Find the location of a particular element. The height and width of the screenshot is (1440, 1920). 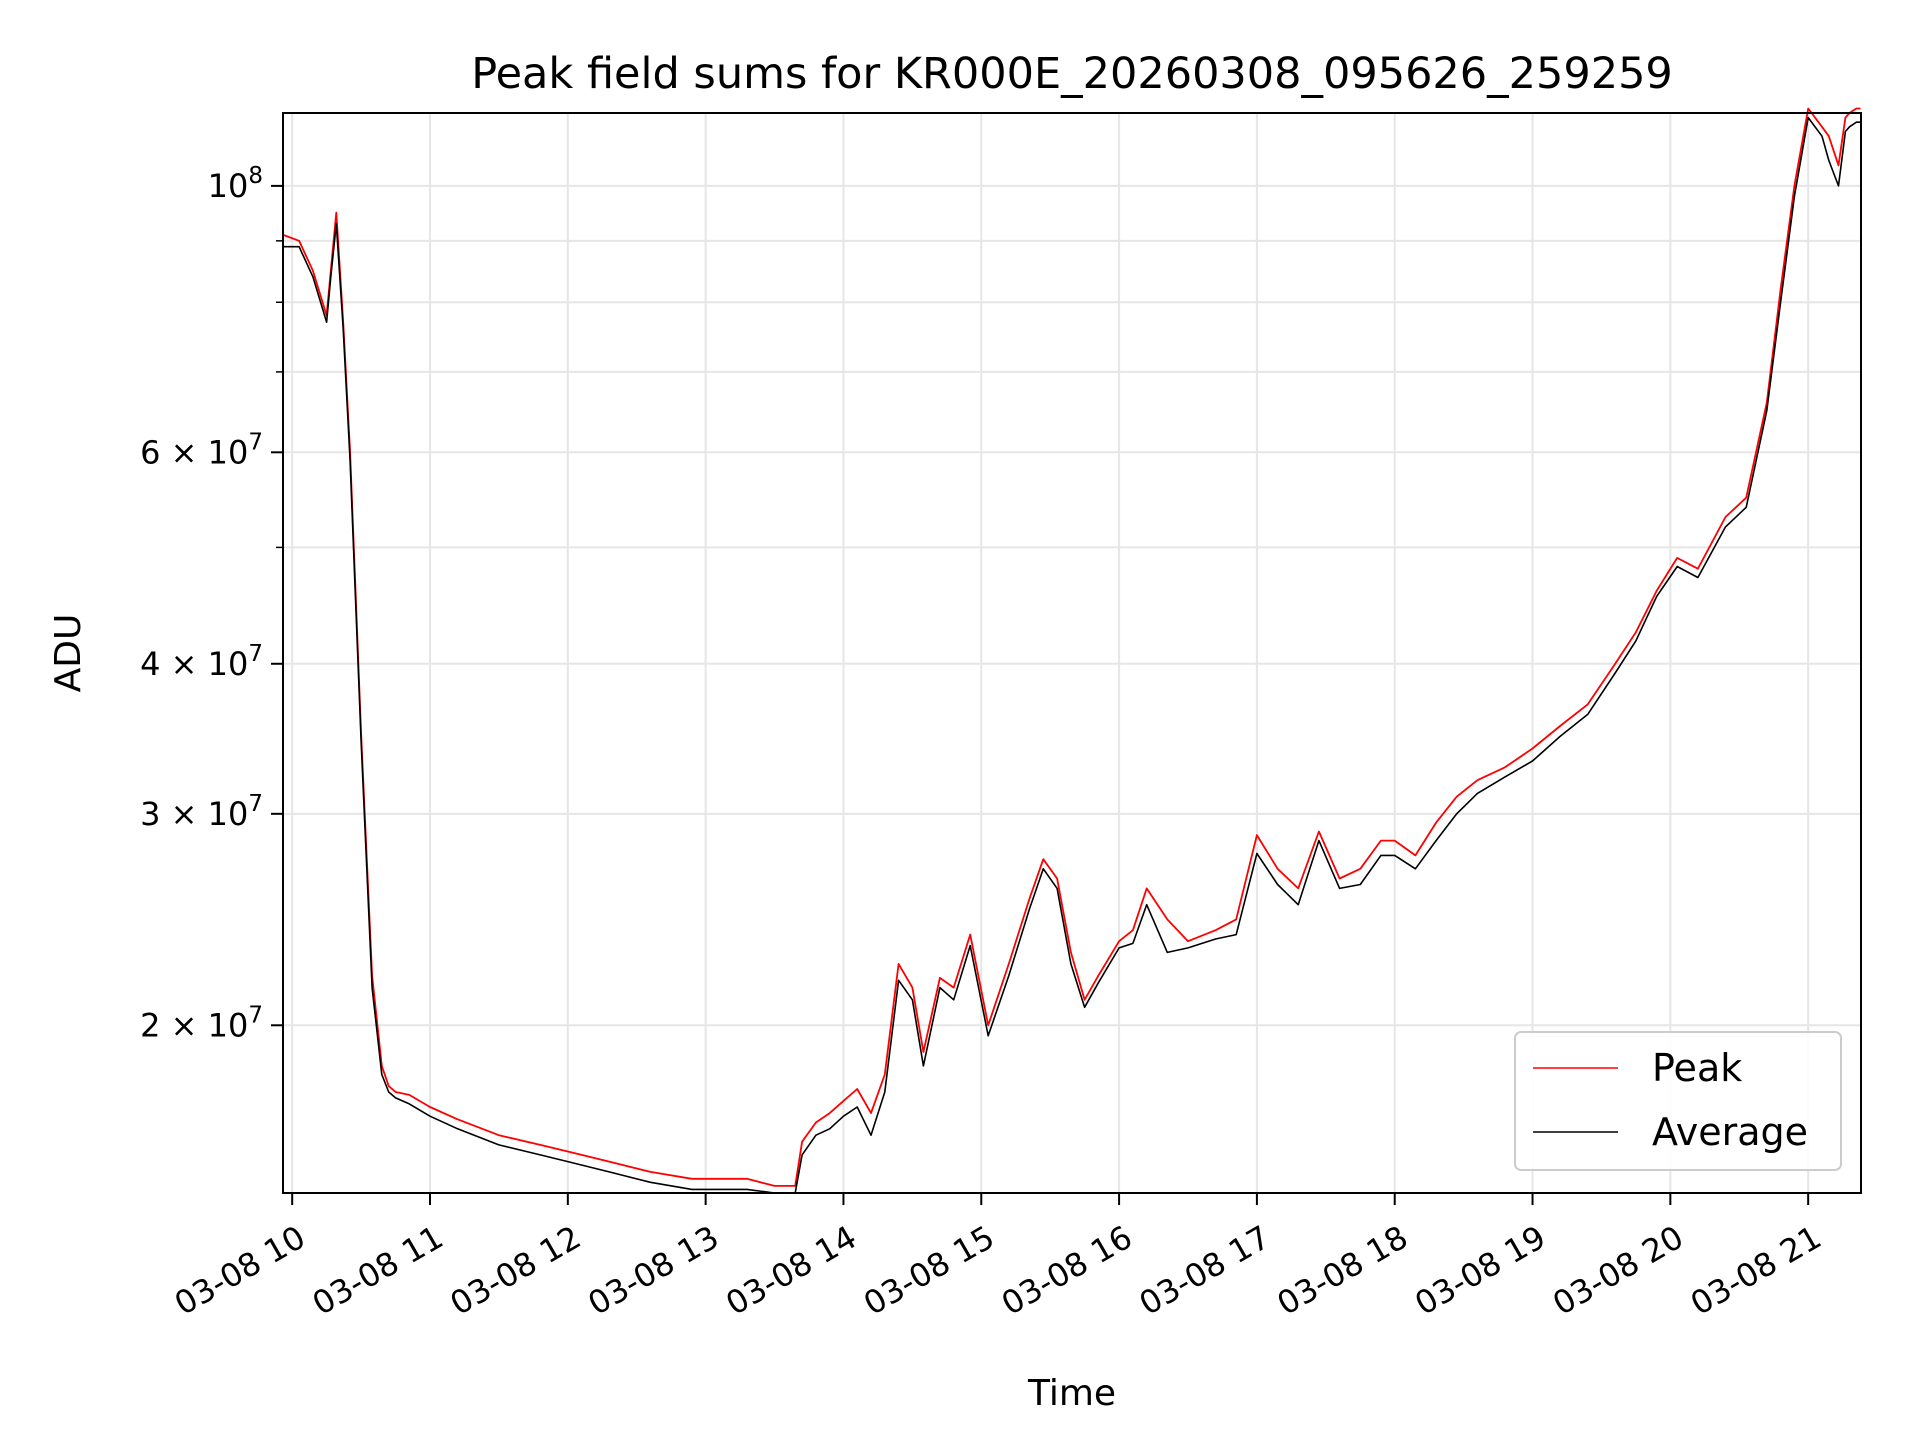

y-tick-label: 2 × 107 is located at coordinates (201, 1023).